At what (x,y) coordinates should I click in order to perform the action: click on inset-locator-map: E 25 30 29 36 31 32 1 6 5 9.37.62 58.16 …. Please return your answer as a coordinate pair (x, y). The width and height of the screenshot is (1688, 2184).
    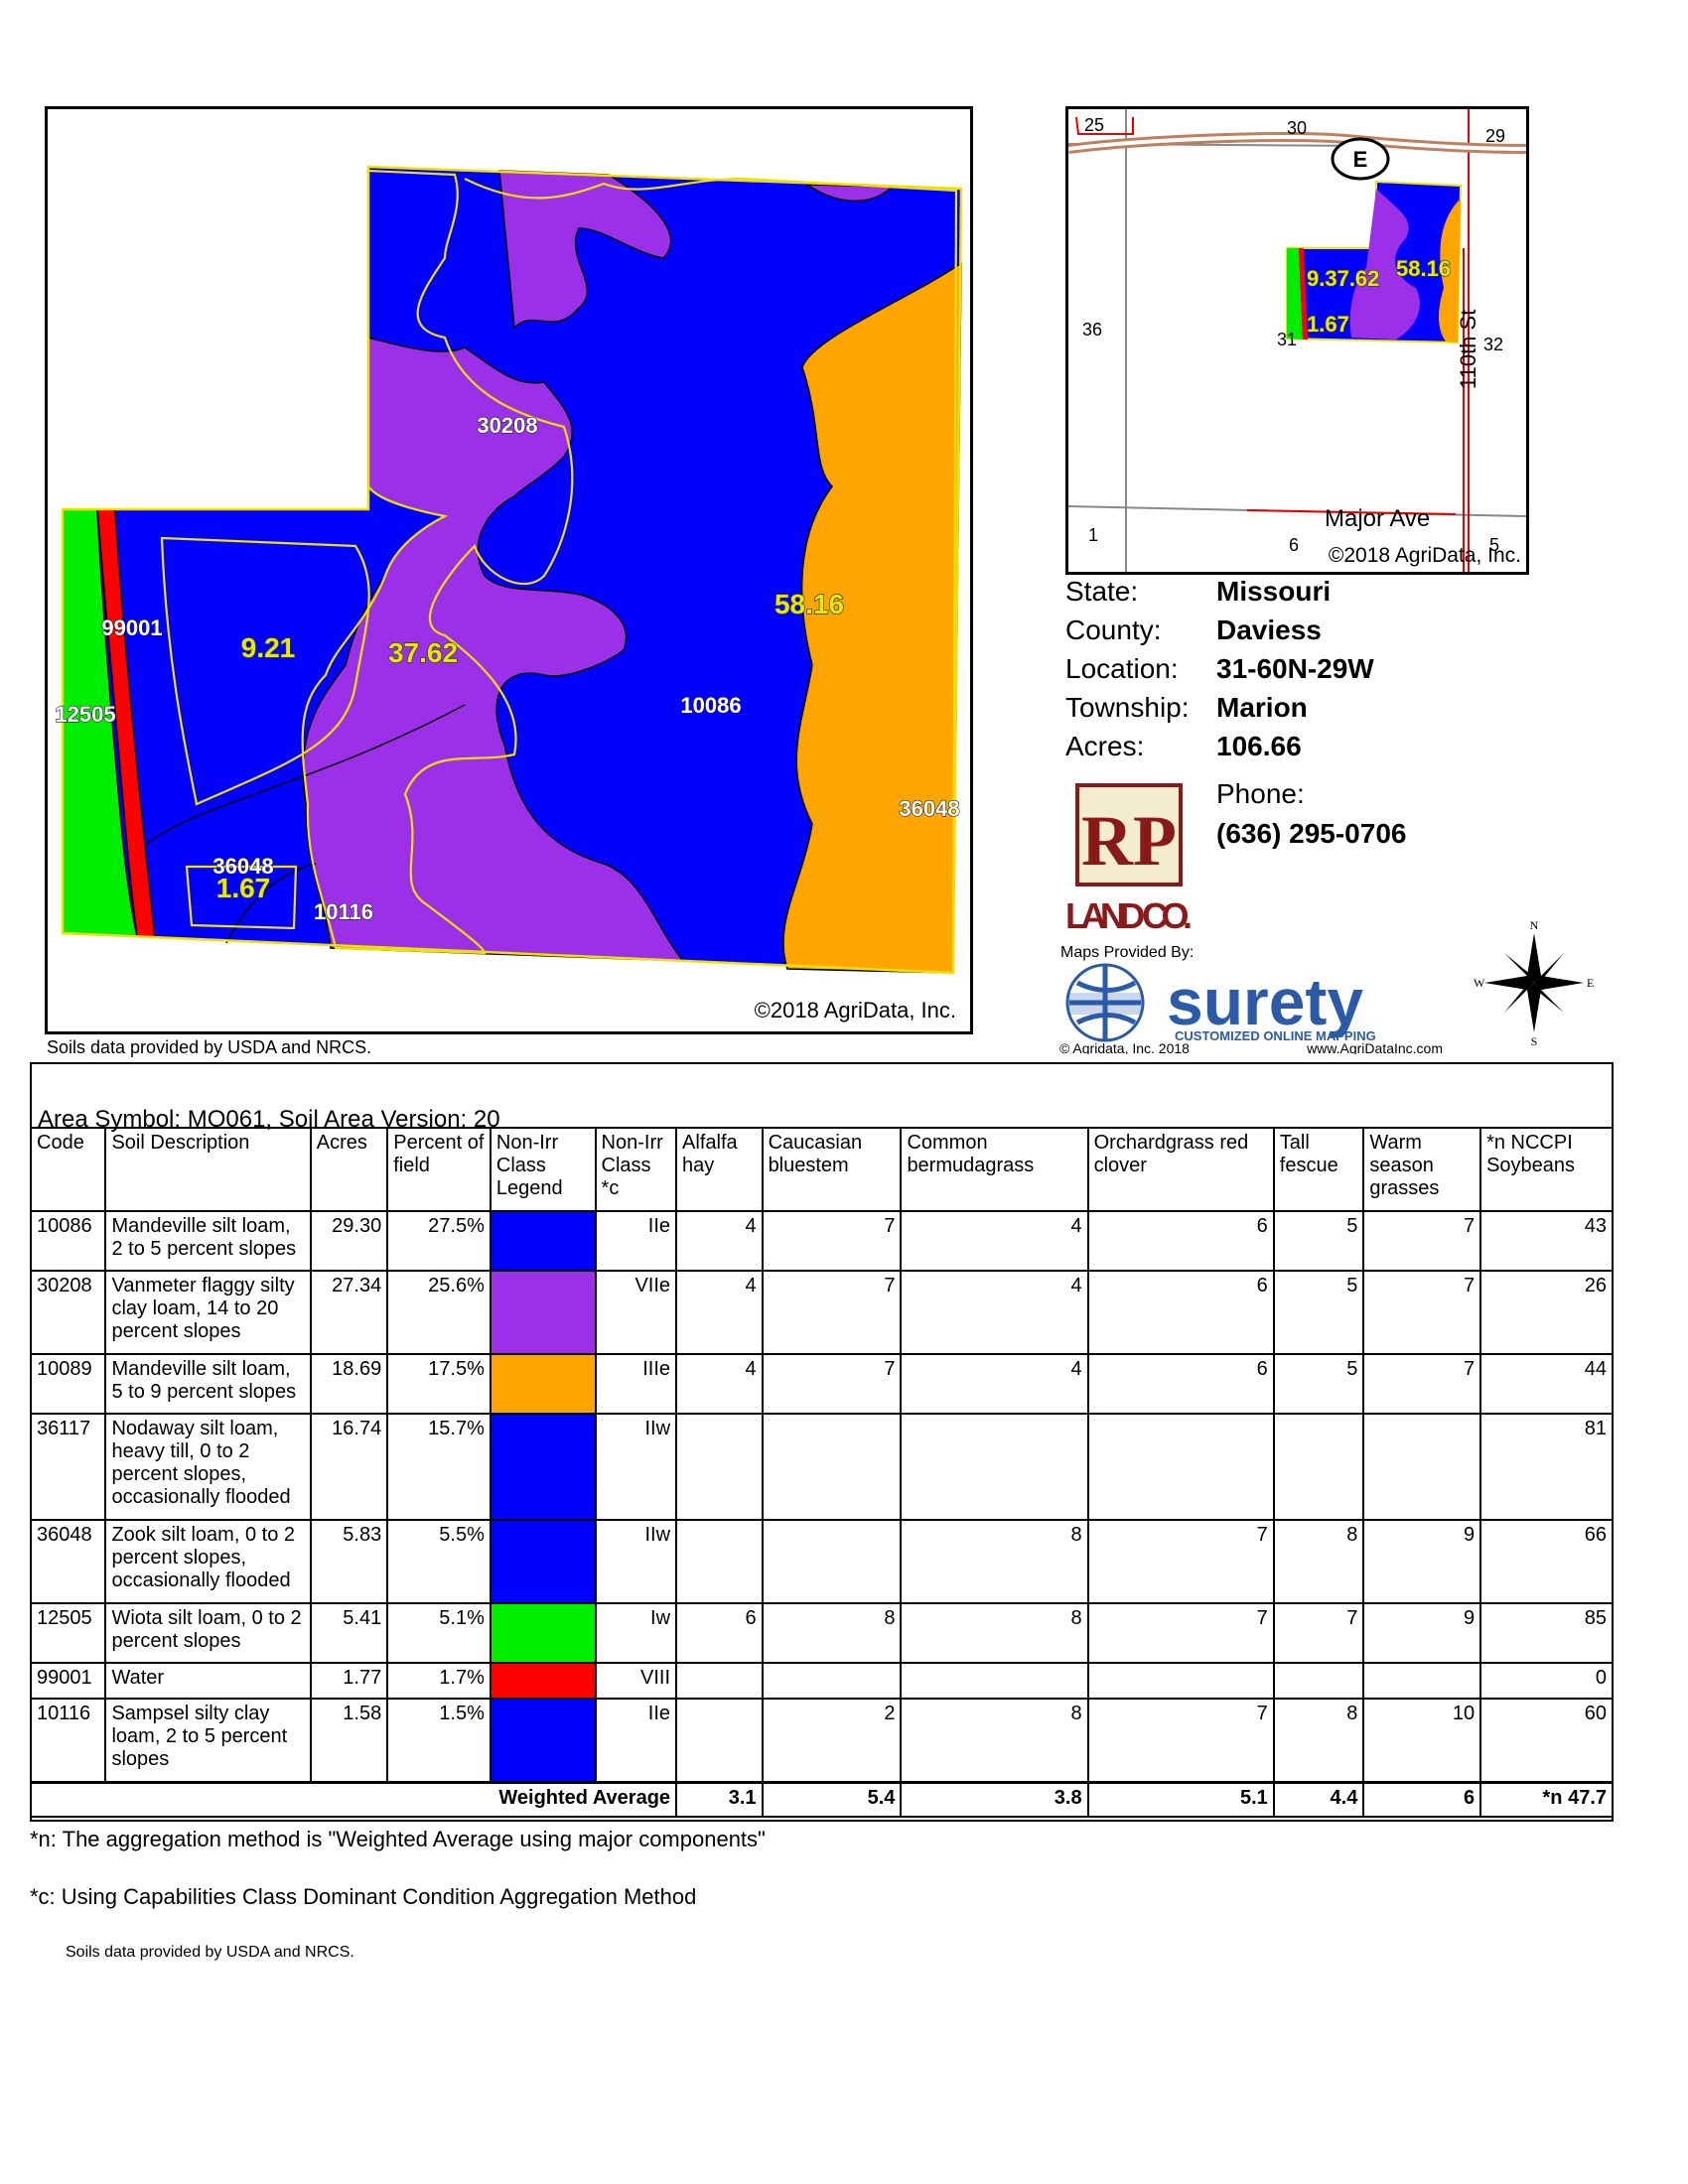
    Looking at the image, I should click on (1297, 340).